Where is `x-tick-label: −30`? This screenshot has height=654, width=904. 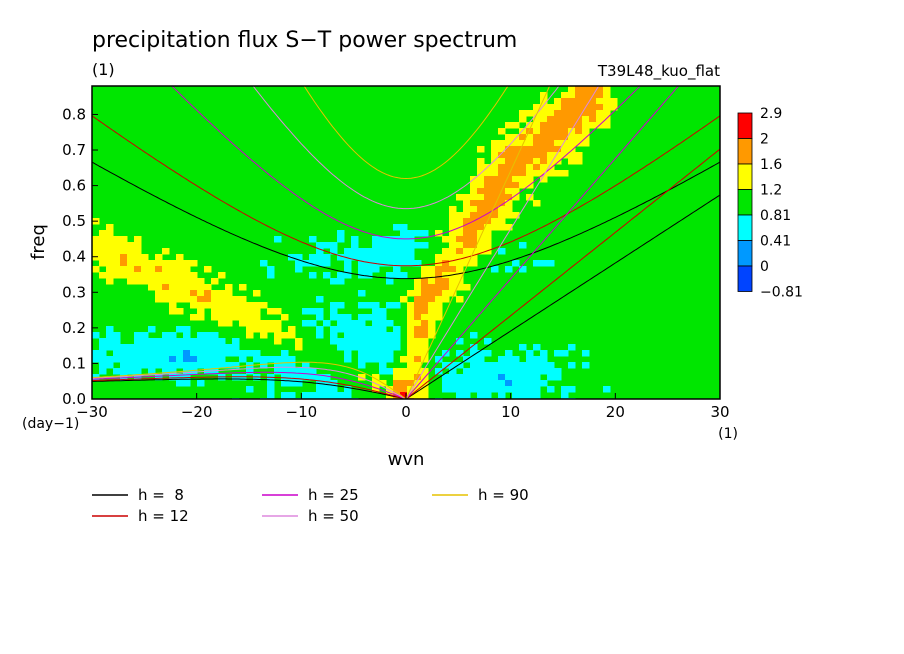
x-tick-label: −30 is located at coordinates (92, 412).